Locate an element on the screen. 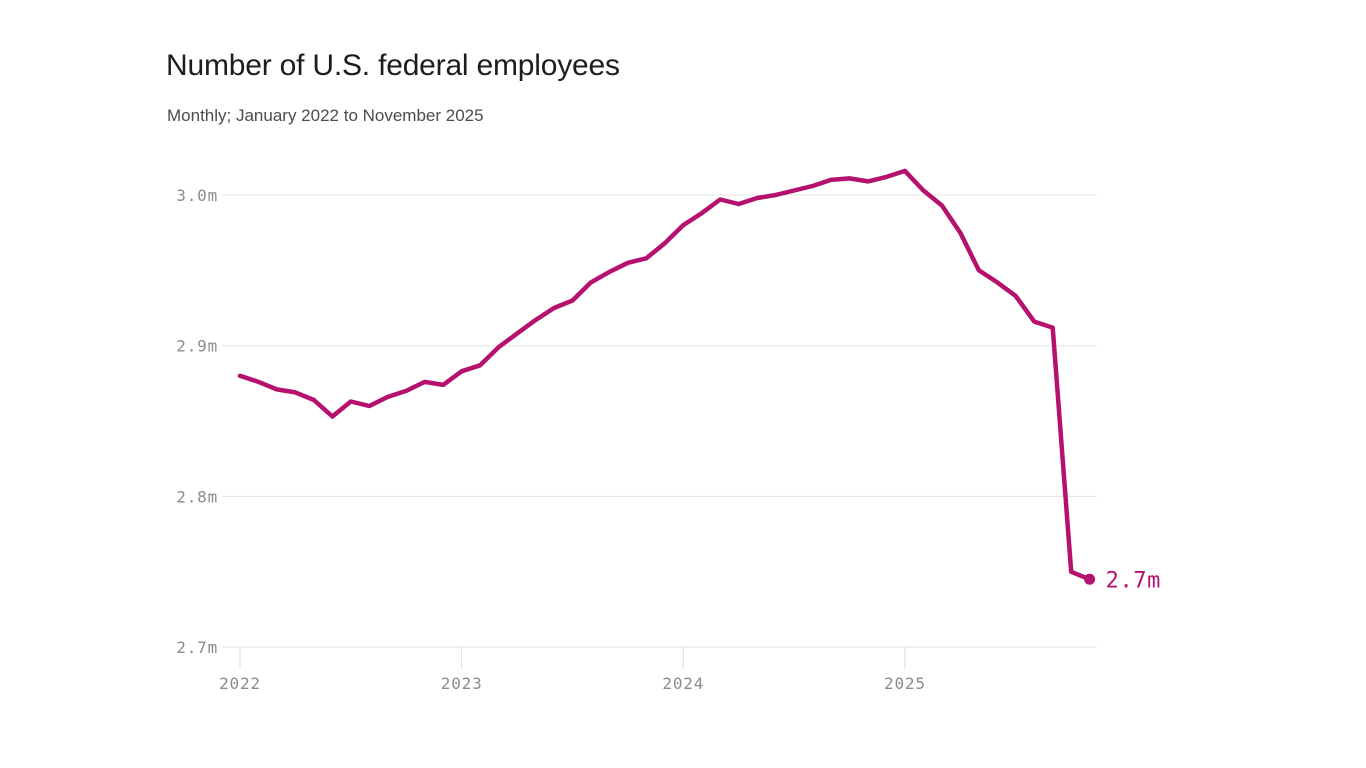  end-point-dot is located at coordinates (1090, 579).